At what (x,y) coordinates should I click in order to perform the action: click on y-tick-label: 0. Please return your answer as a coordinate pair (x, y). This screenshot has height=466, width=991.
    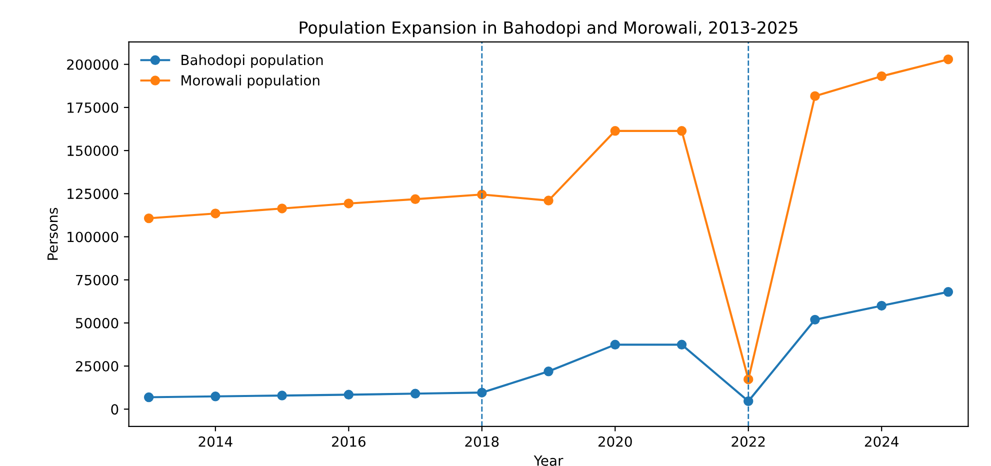
    Looking at the image, I should click on (114, 409).